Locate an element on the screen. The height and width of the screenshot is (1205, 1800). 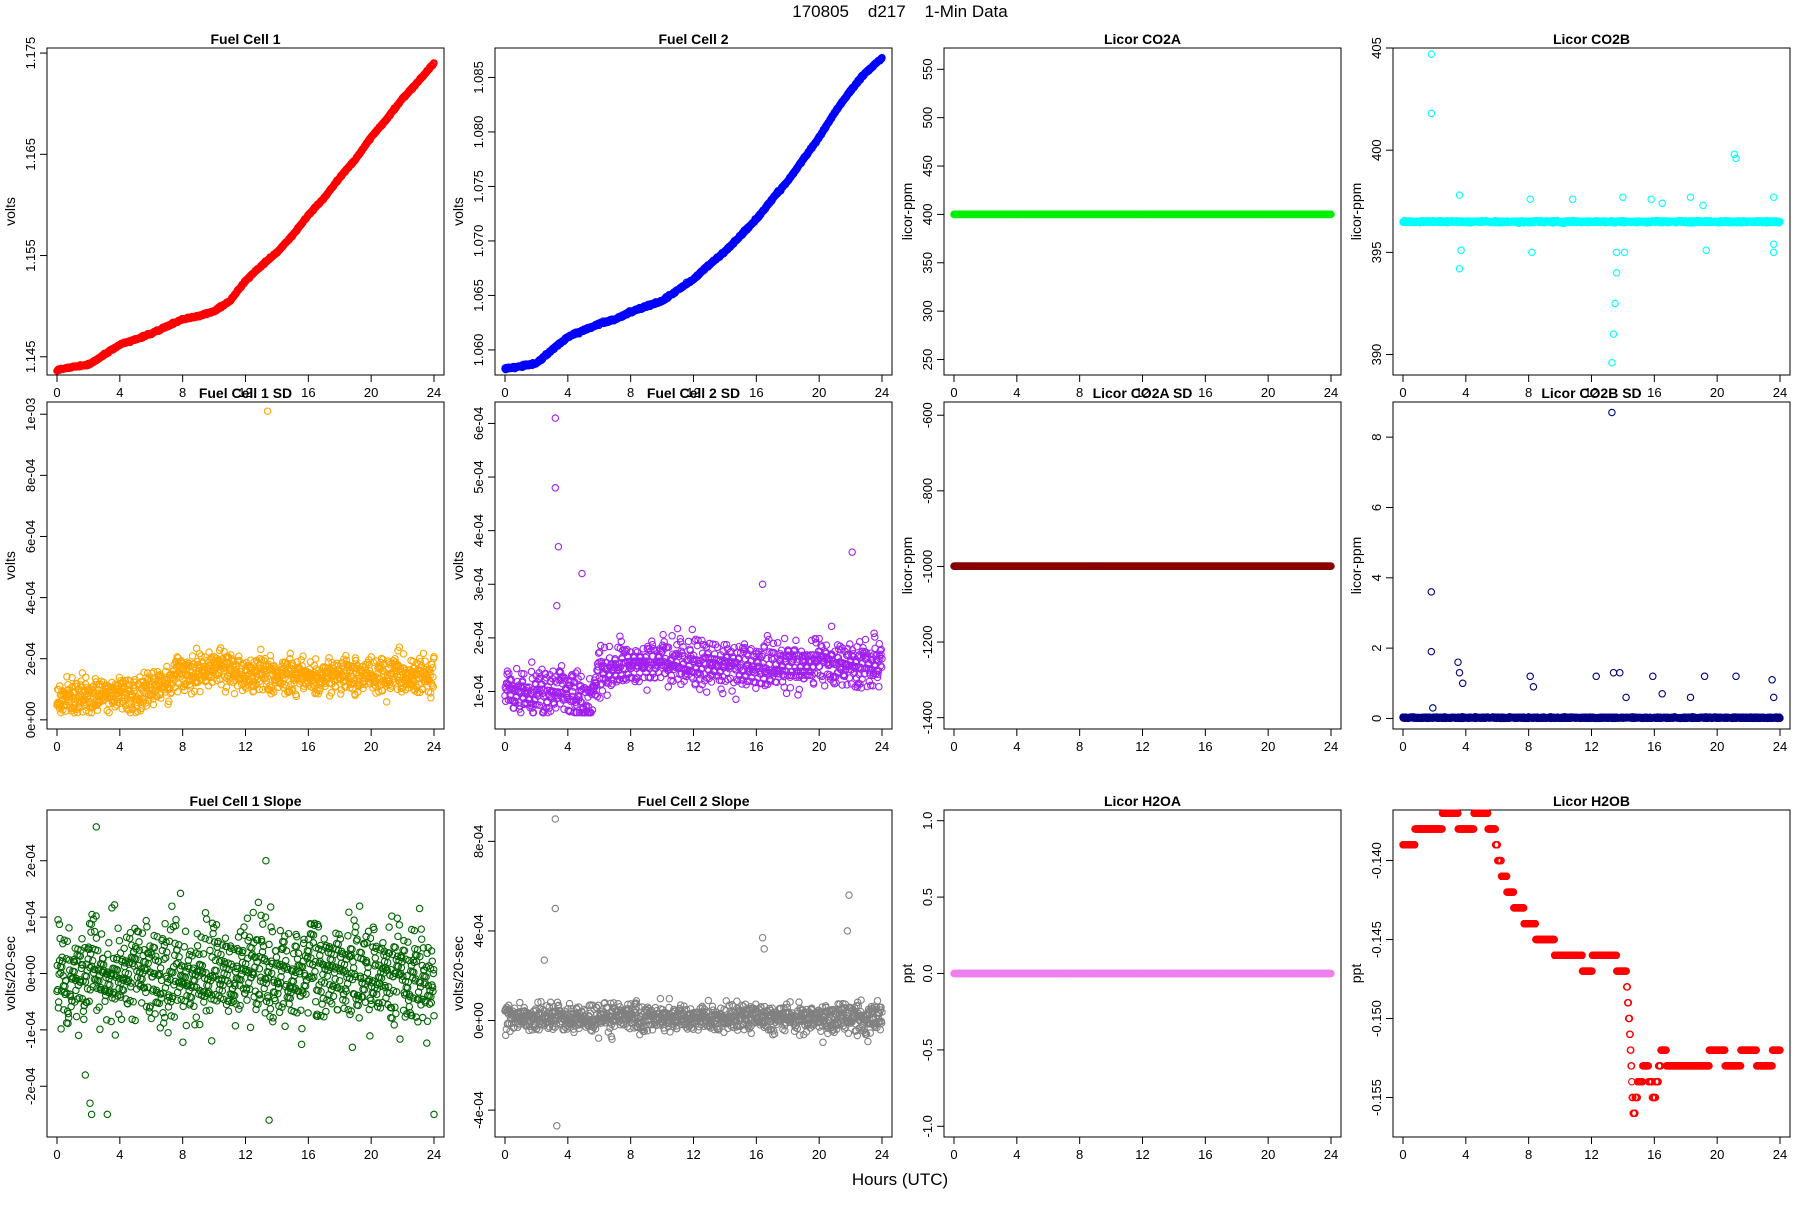
y-tick-label: 2e-04 is located at coordinates (30, 658).